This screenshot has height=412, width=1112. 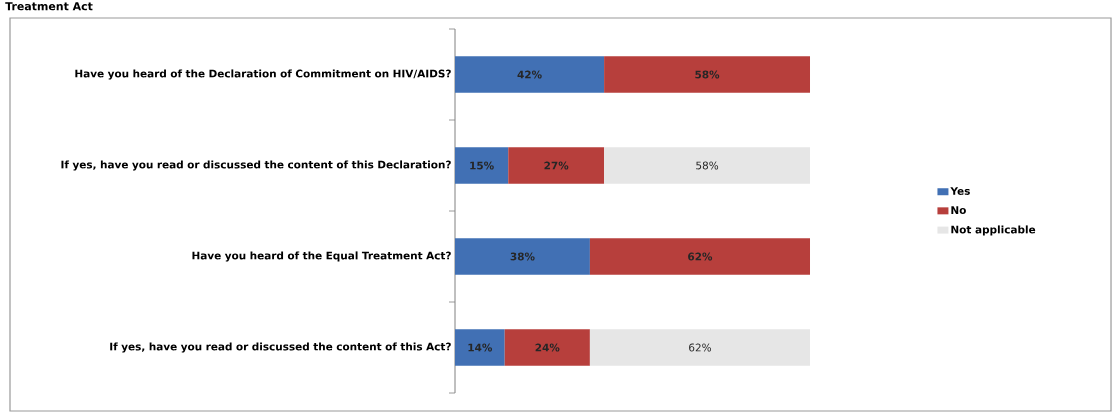 What do you see at coordinates (960, 191) in the screenshot?
I see `legend-label: Yes` at bounding box center [960, 191].